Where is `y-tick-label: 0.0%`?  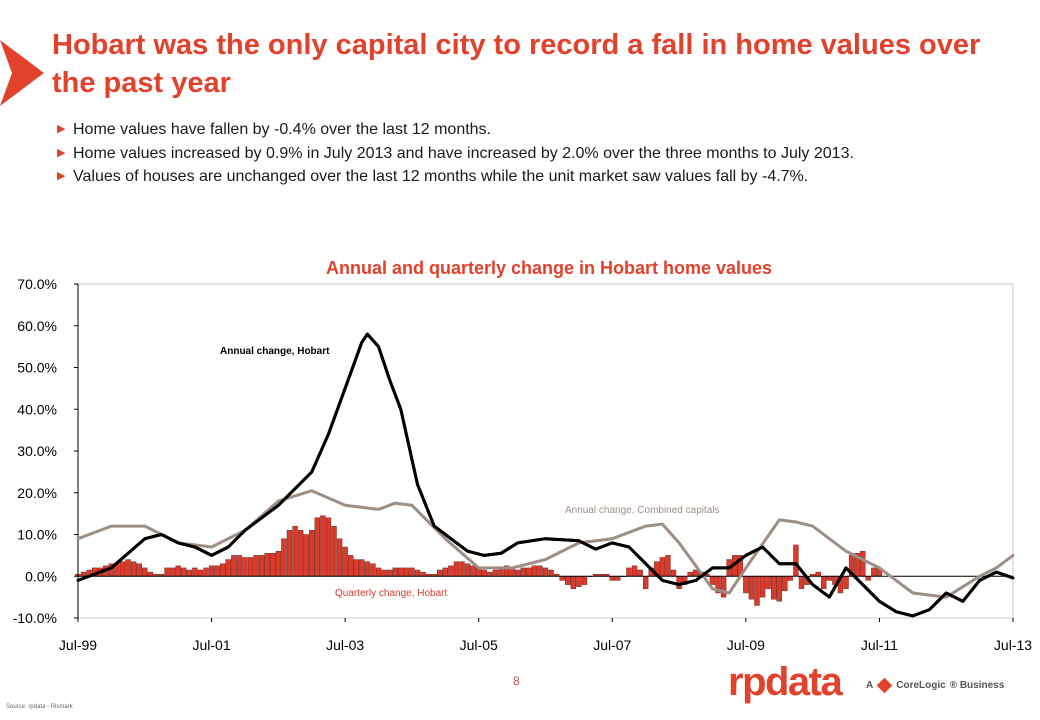 y-tick-label: 0.0% is located at coordinates (41, 576).